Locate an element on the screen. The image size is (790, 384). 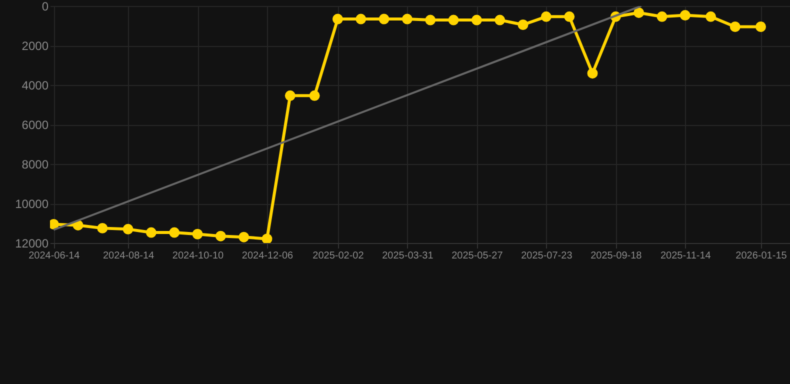
x-tick-label: 2024-10-10 is located at coordinates (198, 256).